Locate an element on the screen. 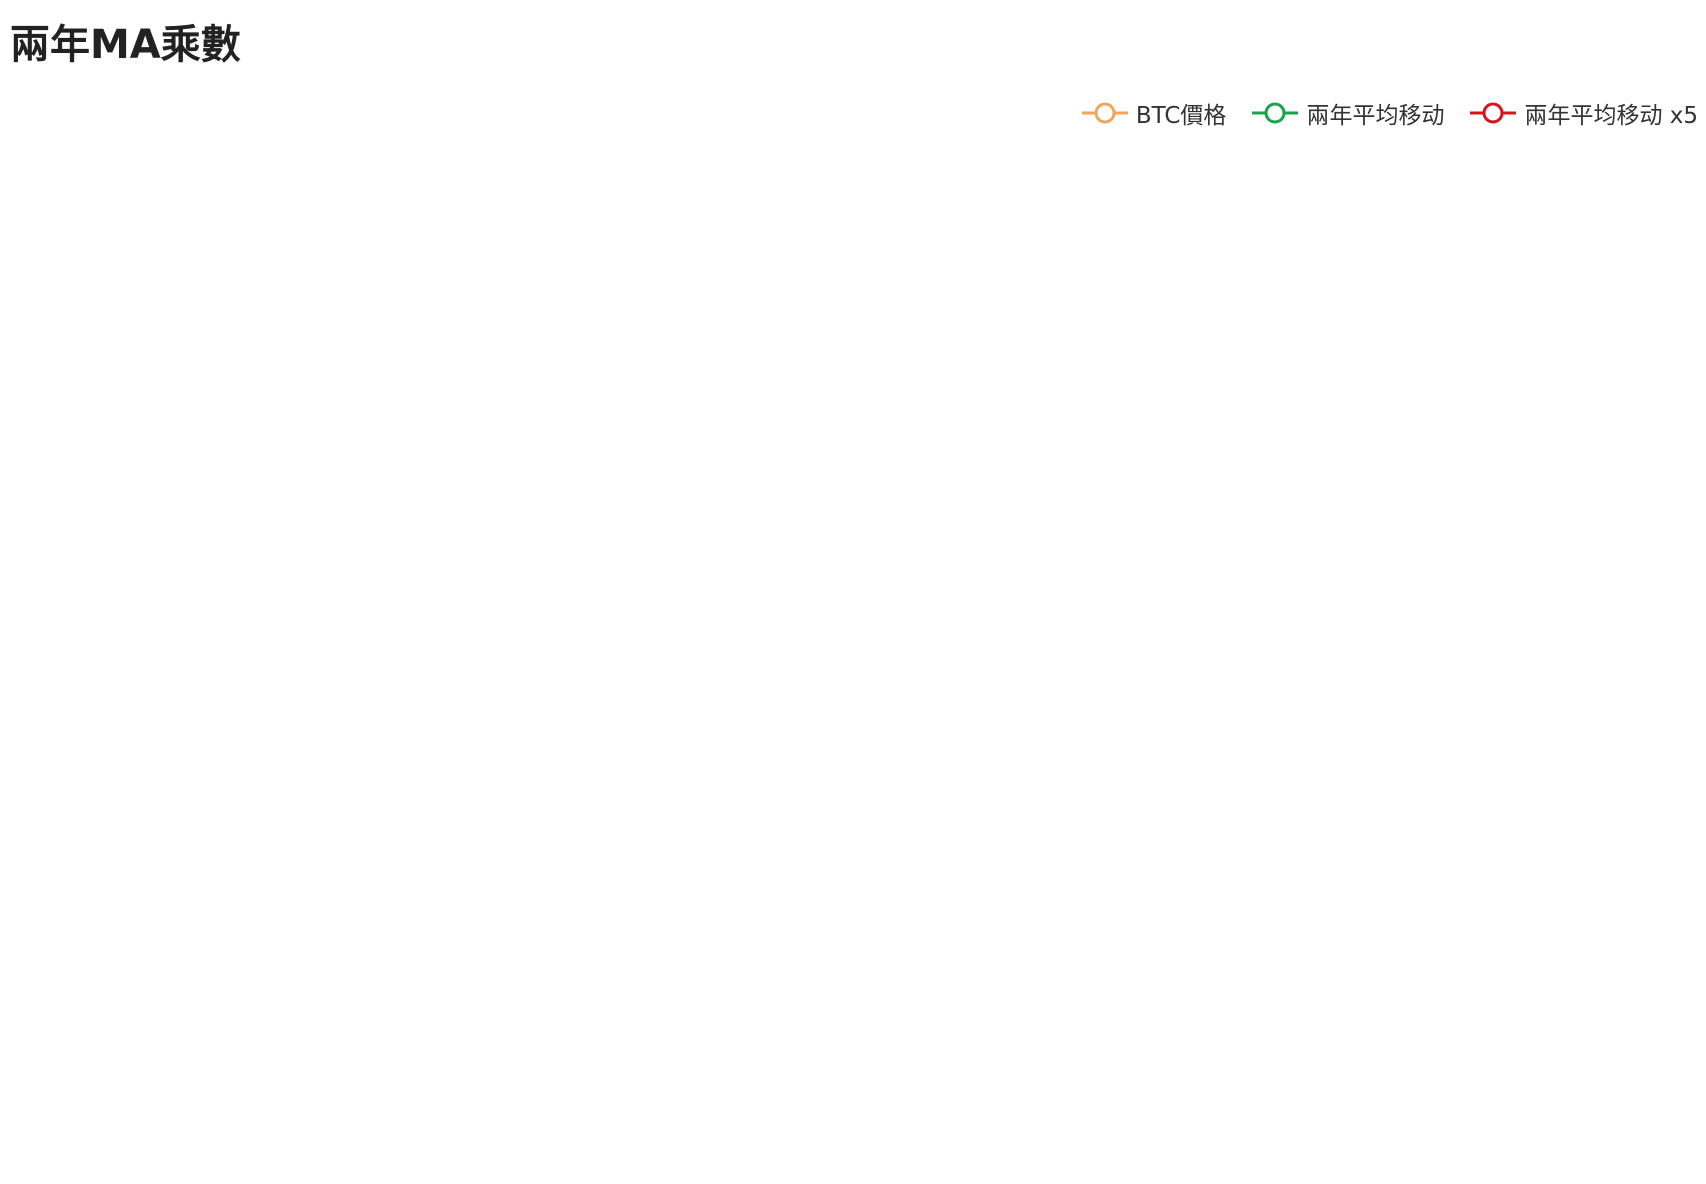 Image resolution: width=1706 pixels, height=1184 pixels. watermark-text: CoinAnk is located at coordinates (1002, 645).